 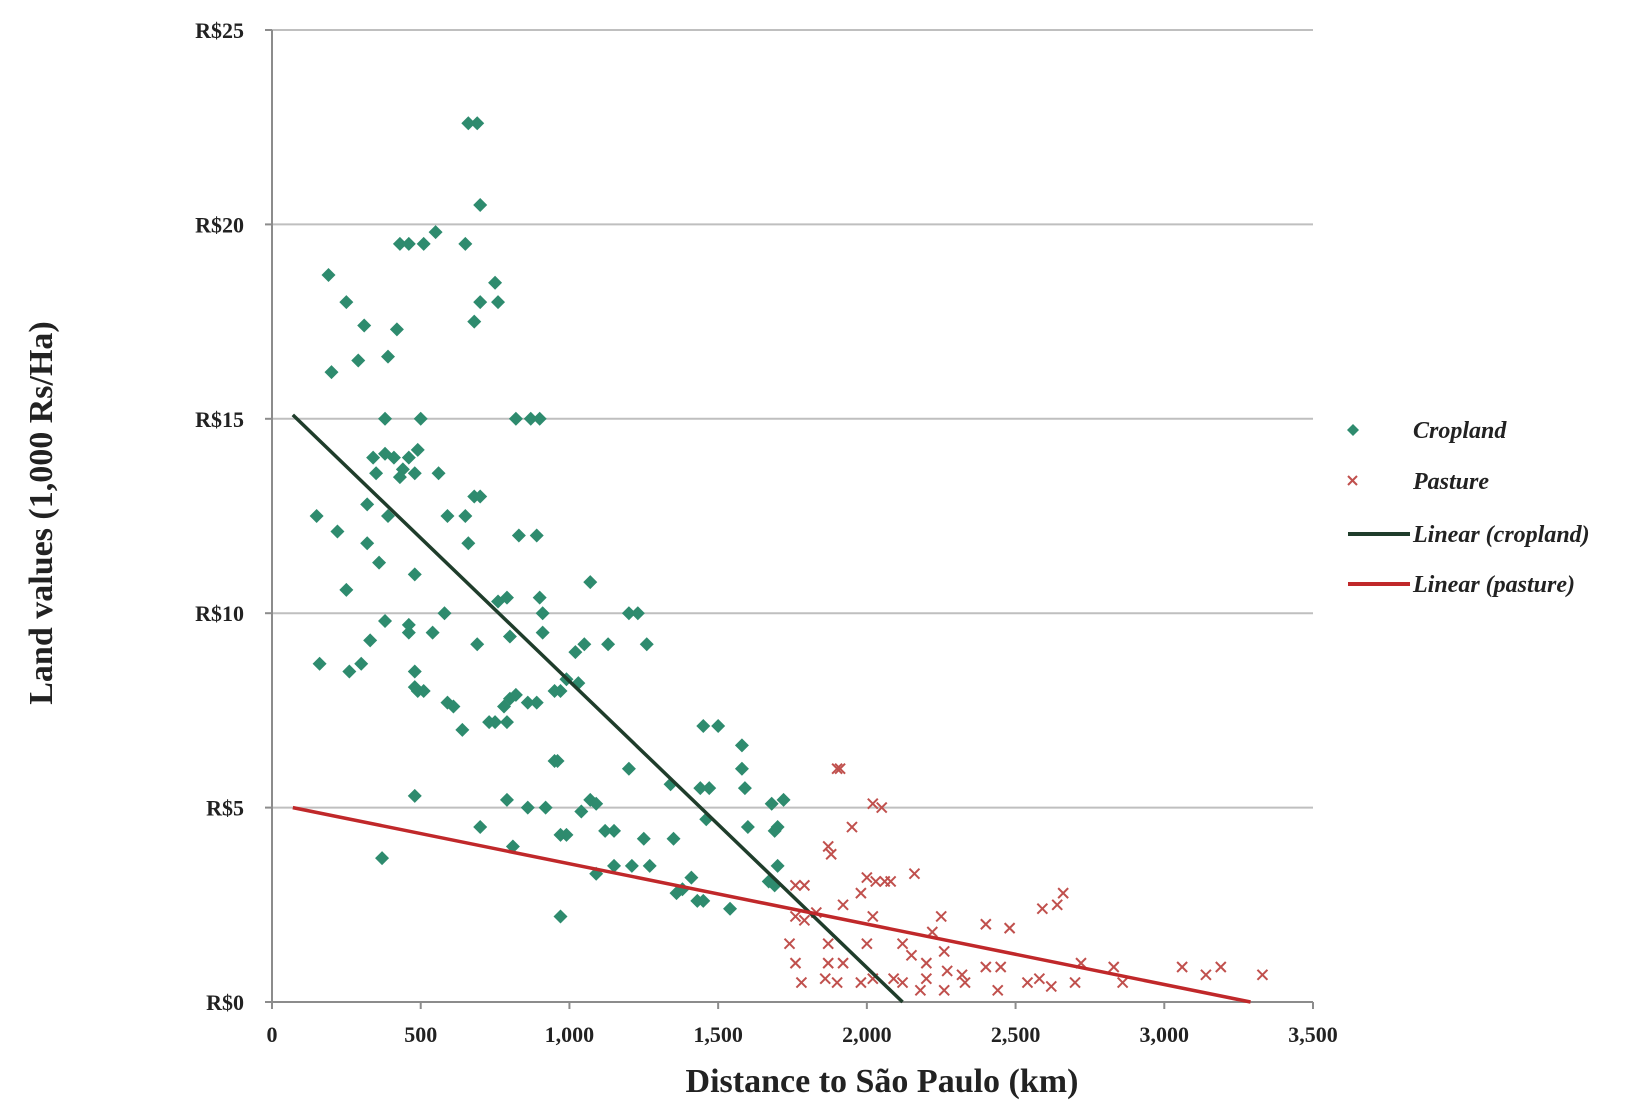 What do you see at coordinates (867, 1034) in the screenshot?
I see `x-tick-label: 2,000` at bounding box center [867, 1034].